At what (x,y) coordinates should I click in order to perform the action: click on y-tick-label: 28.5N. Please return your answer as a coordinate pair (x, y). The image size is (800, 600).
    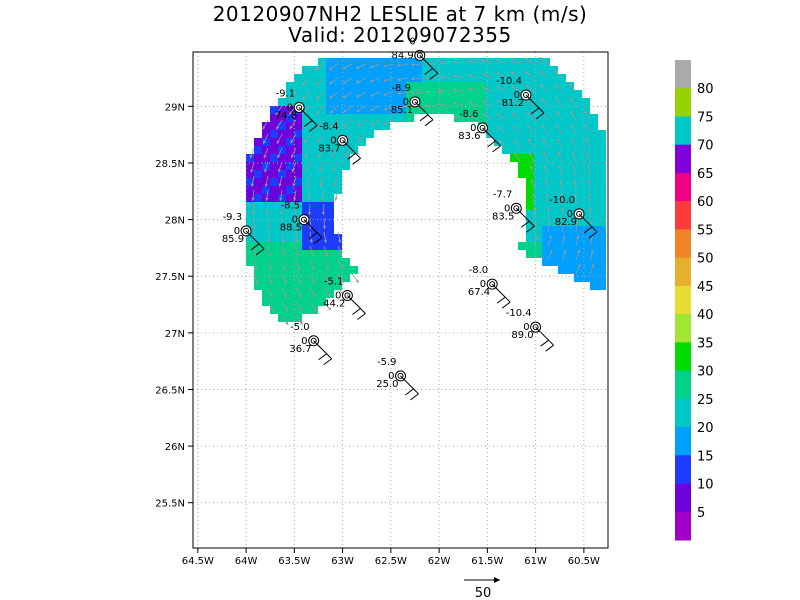
    Looking at the image, I should click on (170, 164).